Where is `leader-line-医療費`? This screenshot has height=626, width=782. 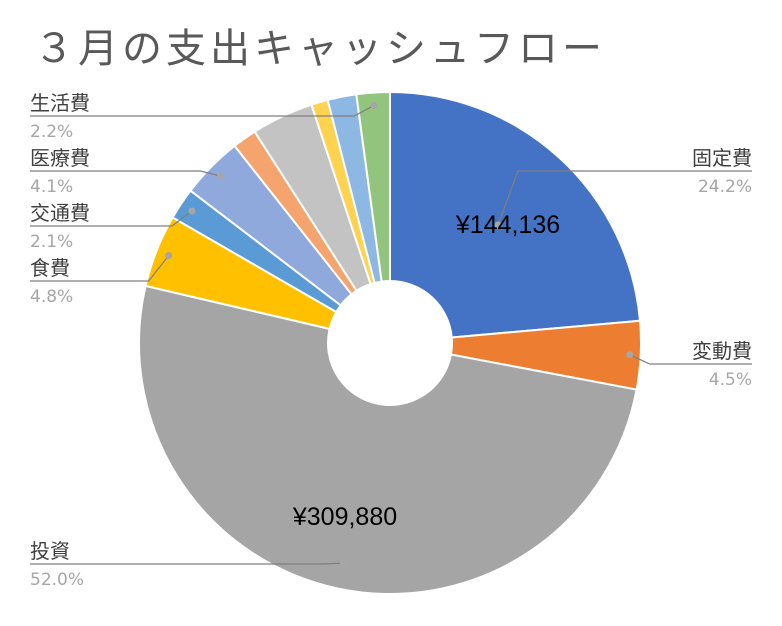 leader-line-医療費 is located at coordinates (125, 173).